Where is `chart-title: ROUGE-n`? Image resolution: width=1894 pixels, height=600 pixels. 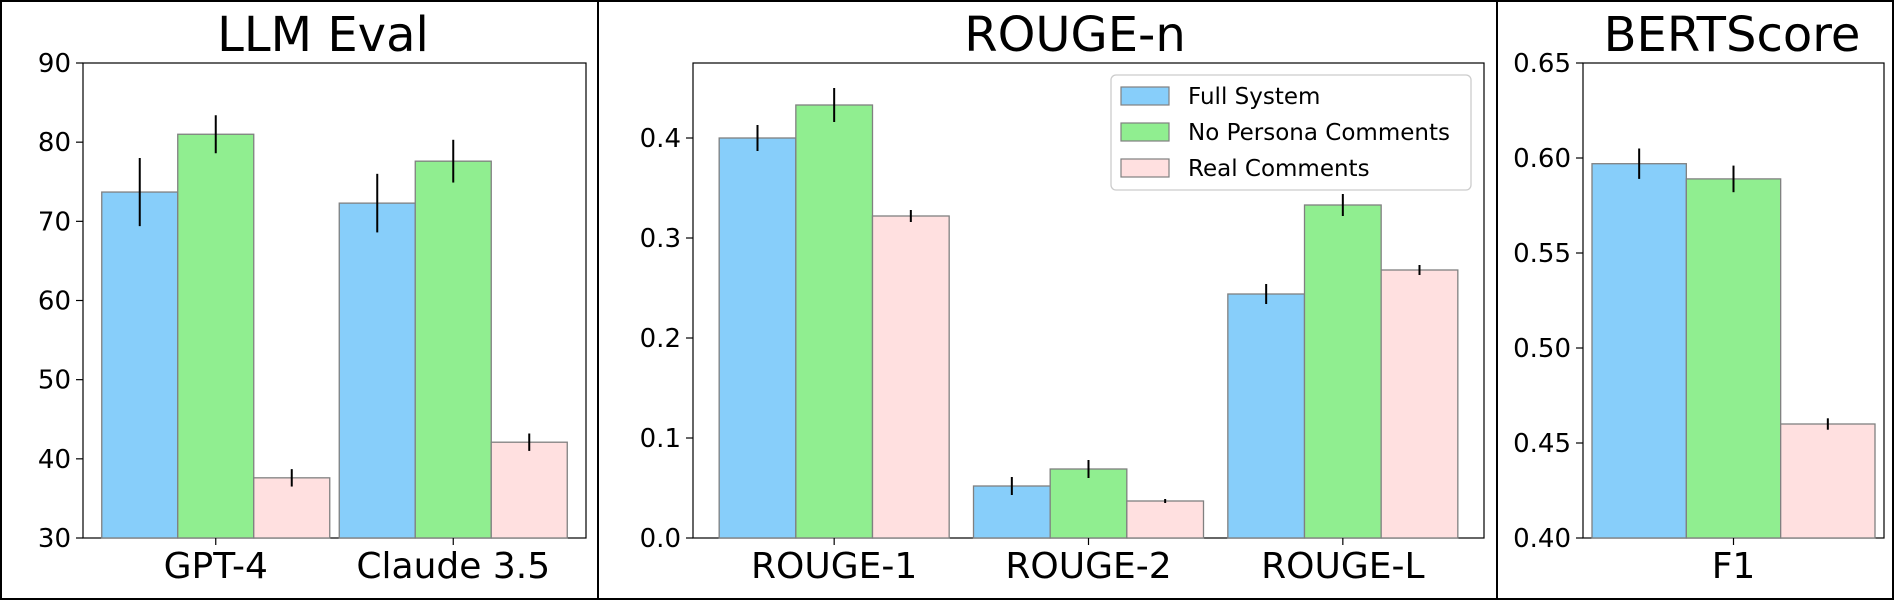
chart-title: ROUGE-n is located at coordinates (1075, 35).